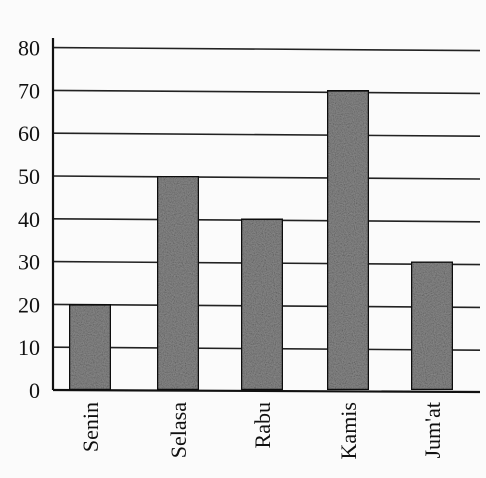 The width and height of the screenshot is (486, 478). I want to click on y-tick-labels: 0 10 20 30 40 50 60 70 80, so click(29, 219).